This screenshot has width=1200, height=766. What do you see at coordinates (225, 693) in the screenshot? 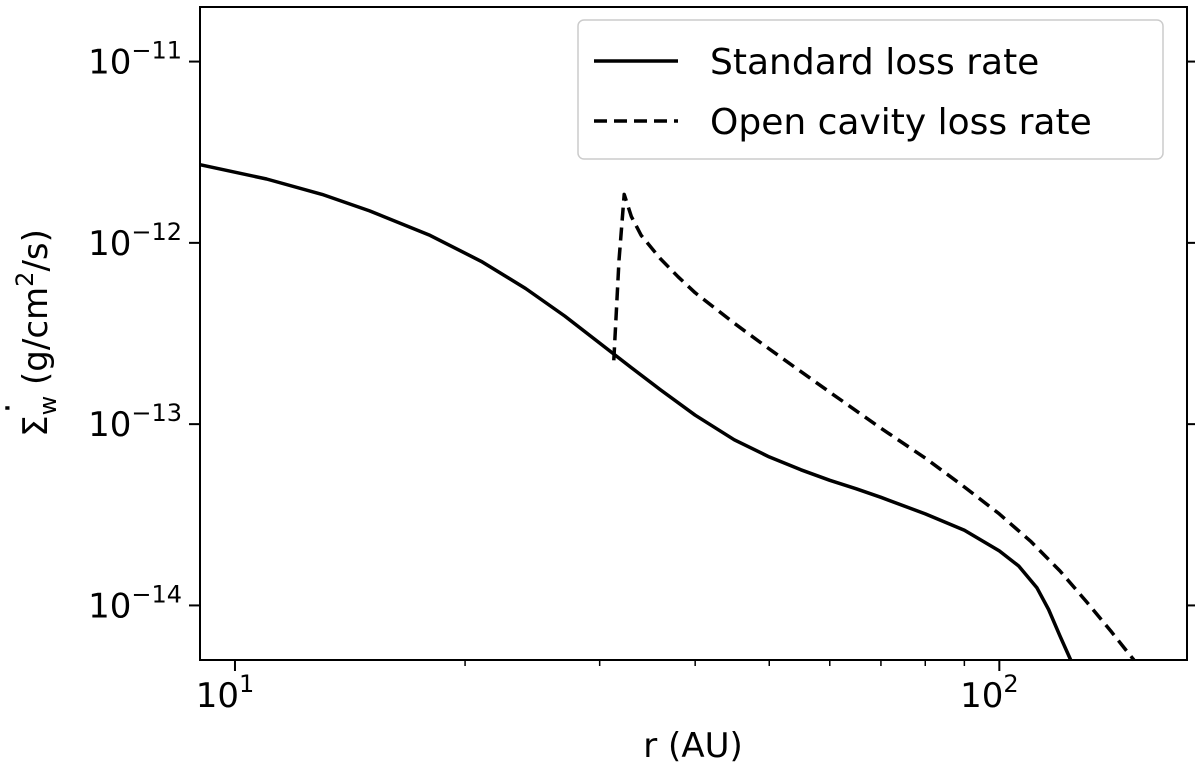
I see `x-tick-label: 10¹` at bounding box center [225, 693].